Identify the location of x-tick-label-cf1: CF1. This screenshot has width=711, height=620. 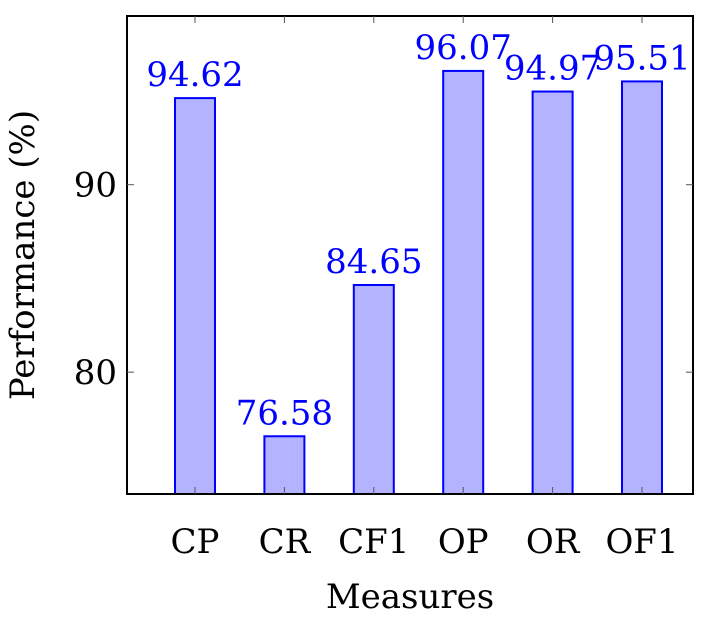
(373, 542).